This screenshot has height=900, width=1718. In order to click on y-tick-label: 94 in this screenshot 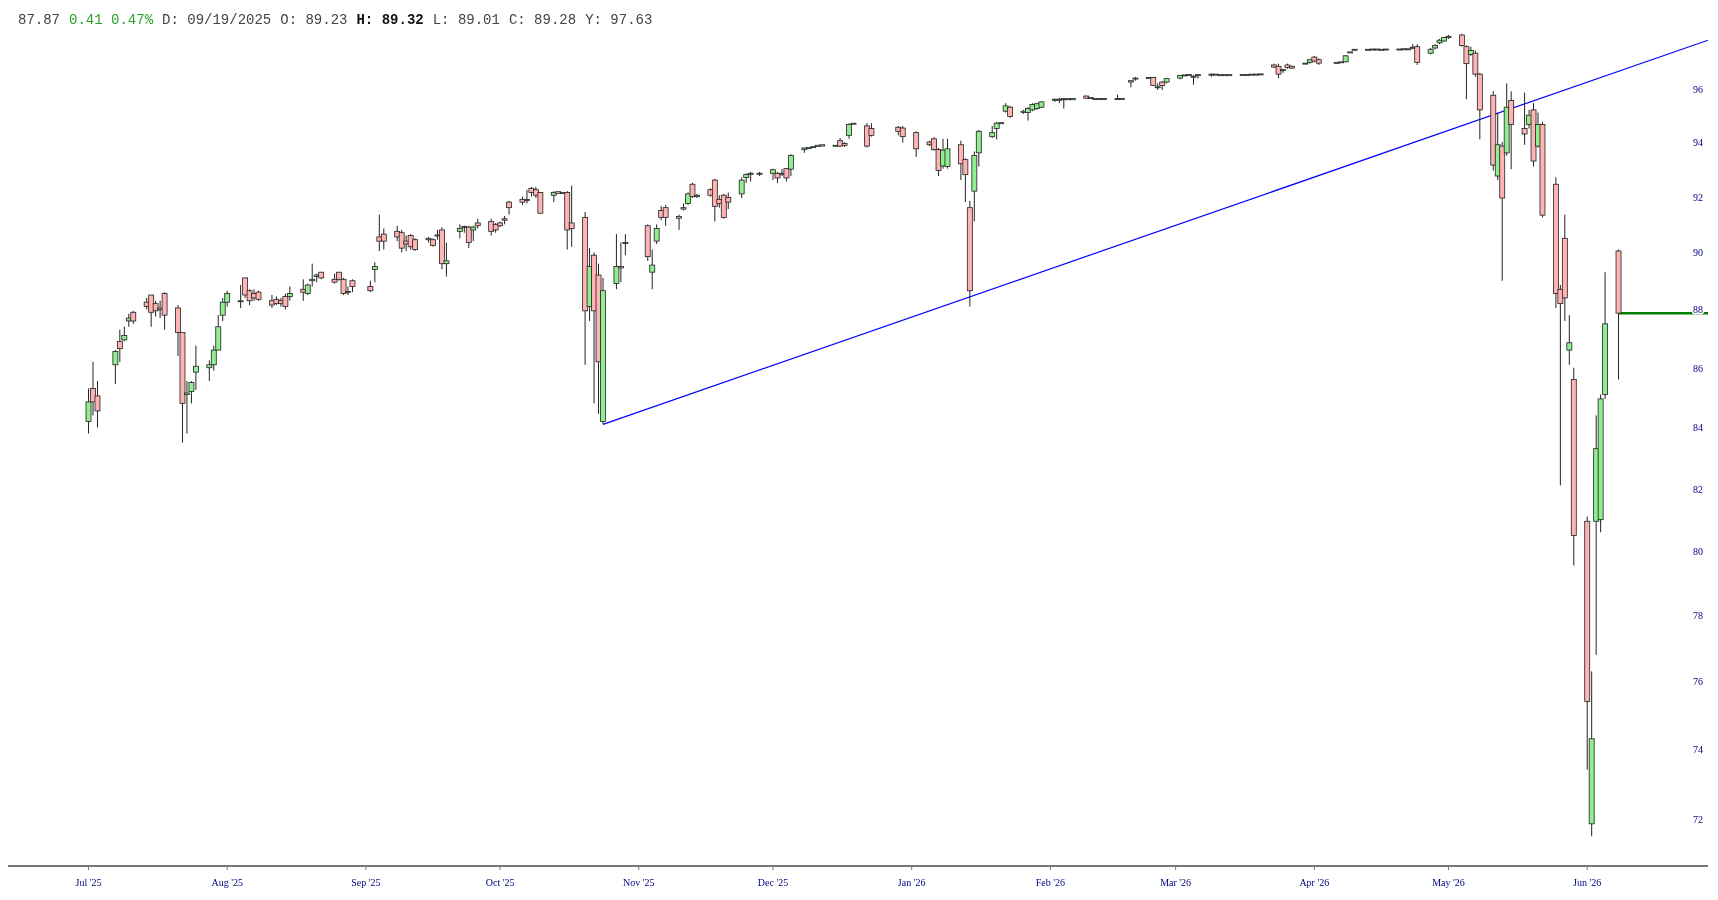, I will do `click(1698, 143)`.